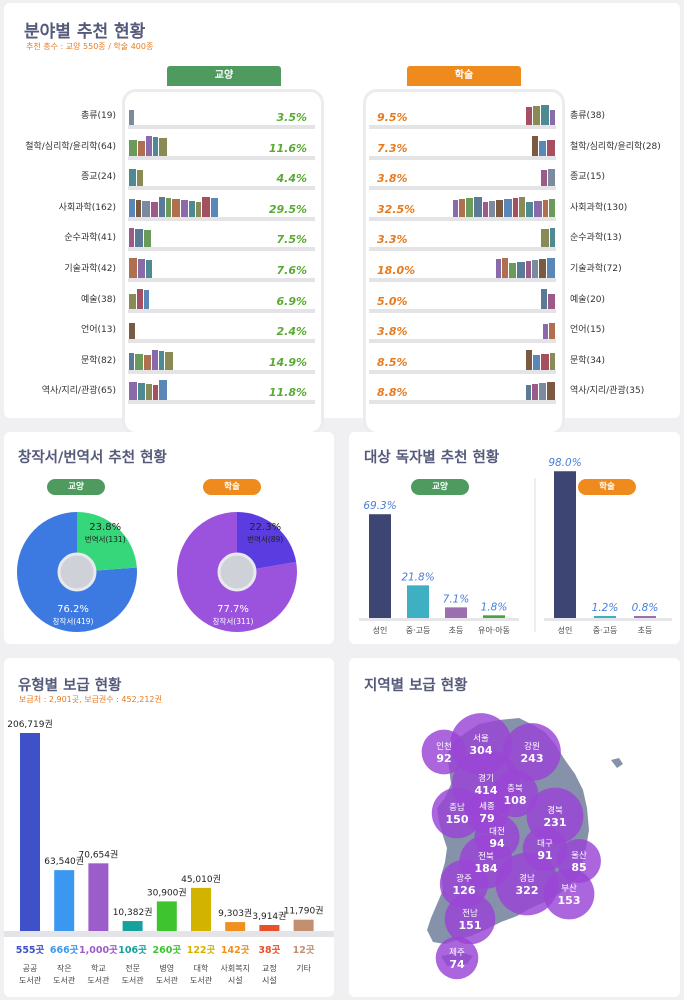 The image size is (684, 1000). Describe the element at coordinates (235, 950) in the screenshot. I see `distribution-count: 142곳` at that location.